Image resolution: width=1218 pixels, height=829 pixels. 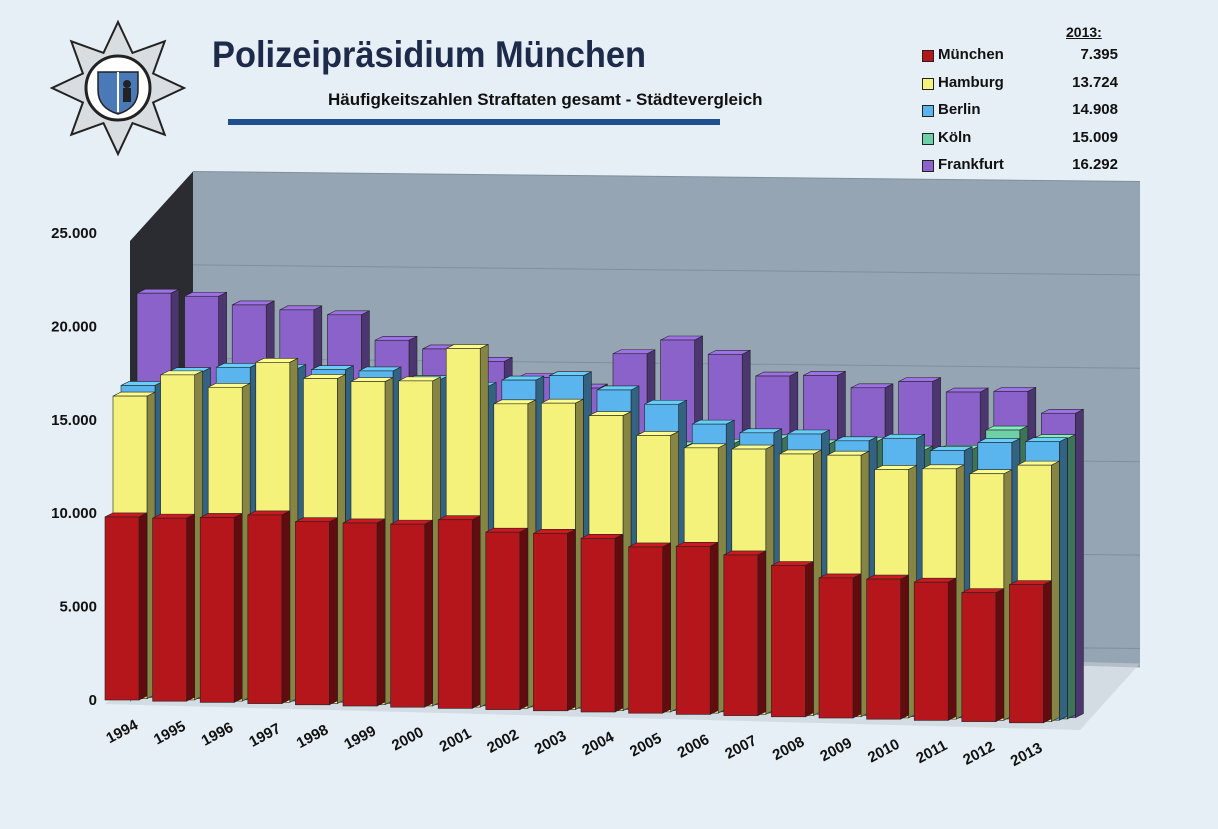 What do you see at coordinates (312, 736) in the screenshot?
I see `x-tick-label: 1998` at bounding box center [312, 736].